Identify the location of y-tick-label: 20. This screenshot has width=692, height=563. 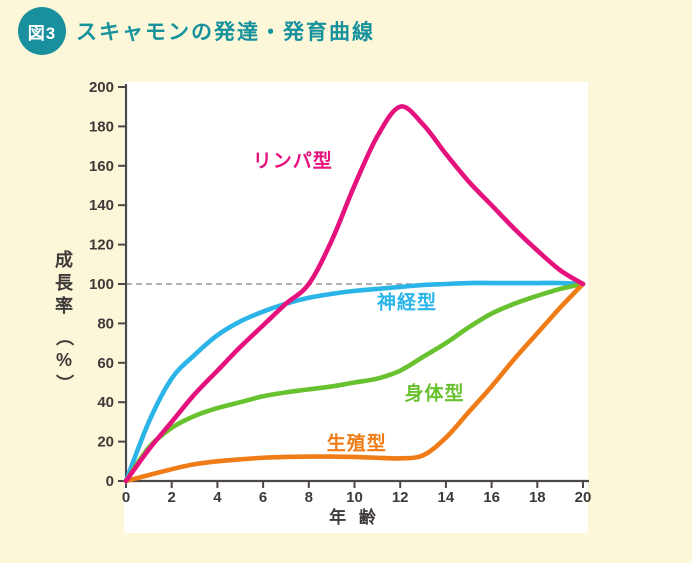
(105, 442).